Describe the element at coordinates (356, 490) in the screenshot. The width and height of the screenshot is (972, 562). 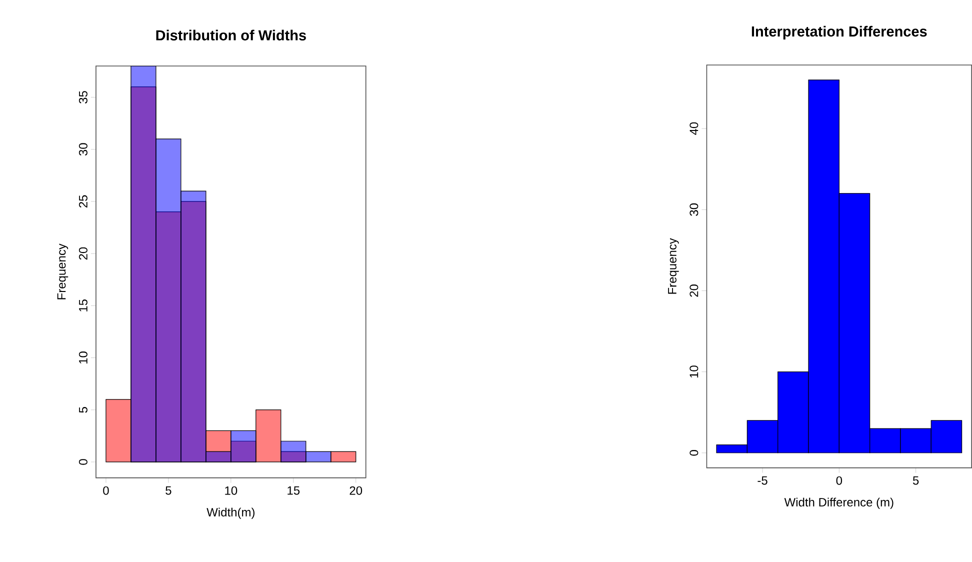
I see `x-tick-label: 20` at that location.